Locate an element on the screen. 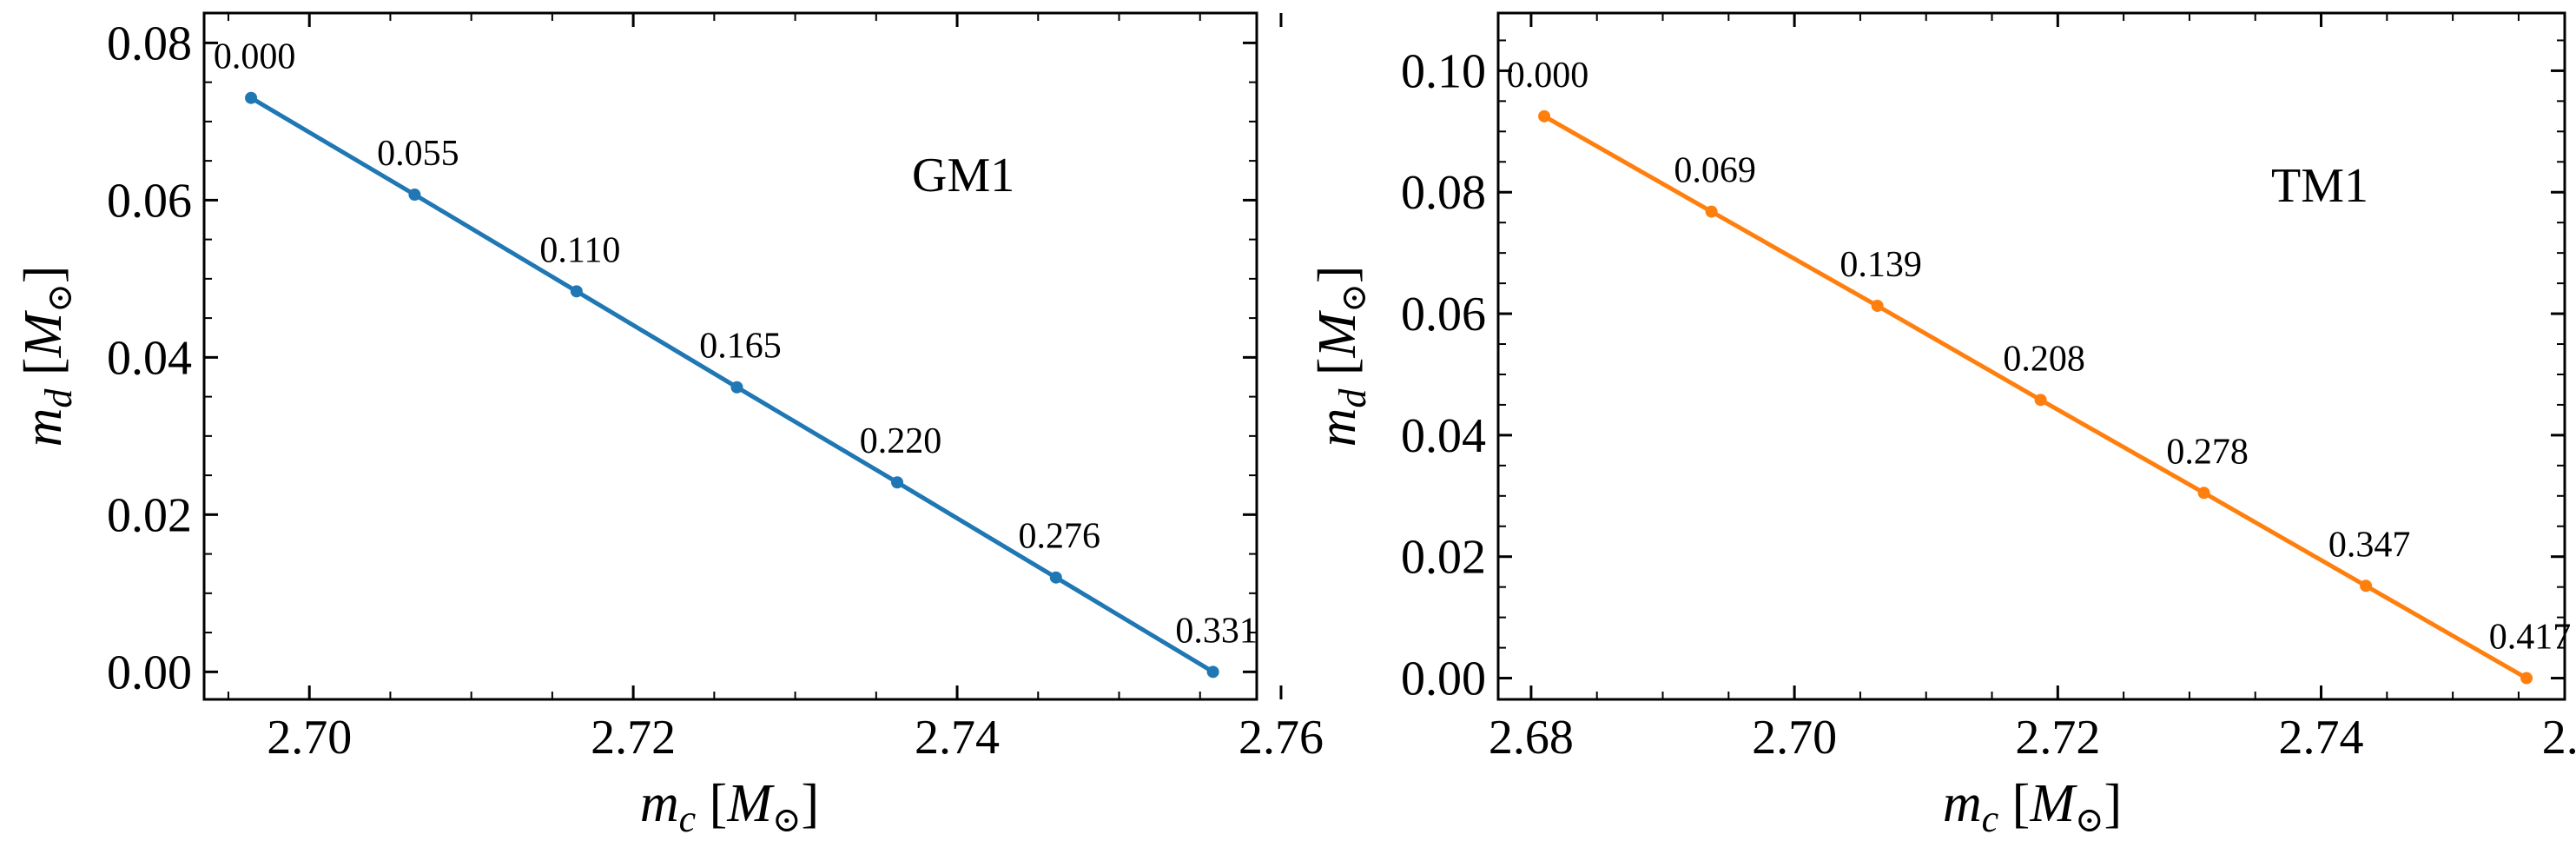 The width and height of the screenshot is (2576, 841). data-point-label: 0.331 is located at coordinates (1217, 631).